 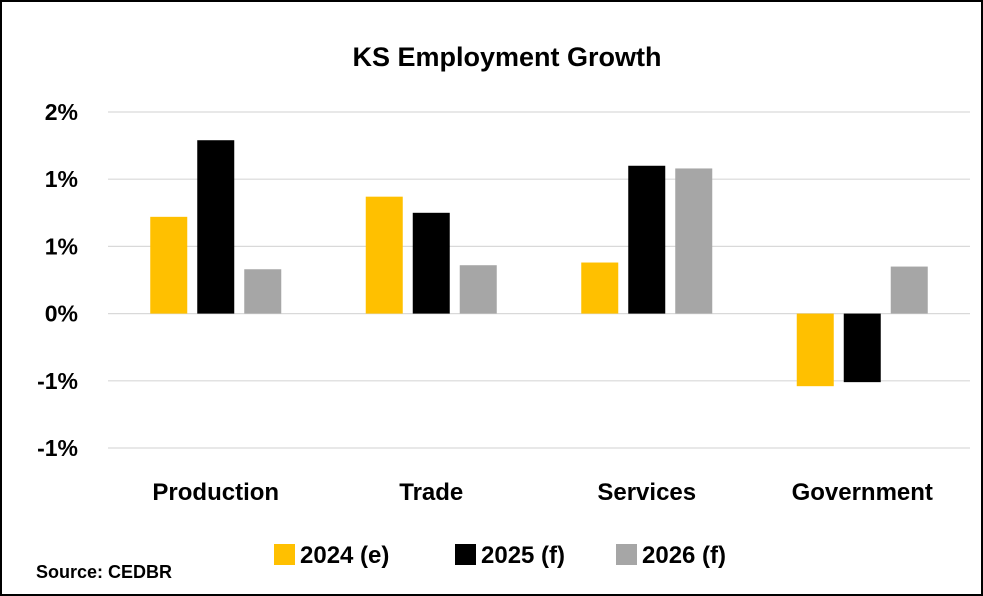 I want to click on chart-title: KS Employment Growth, so click(x=506, y=57).